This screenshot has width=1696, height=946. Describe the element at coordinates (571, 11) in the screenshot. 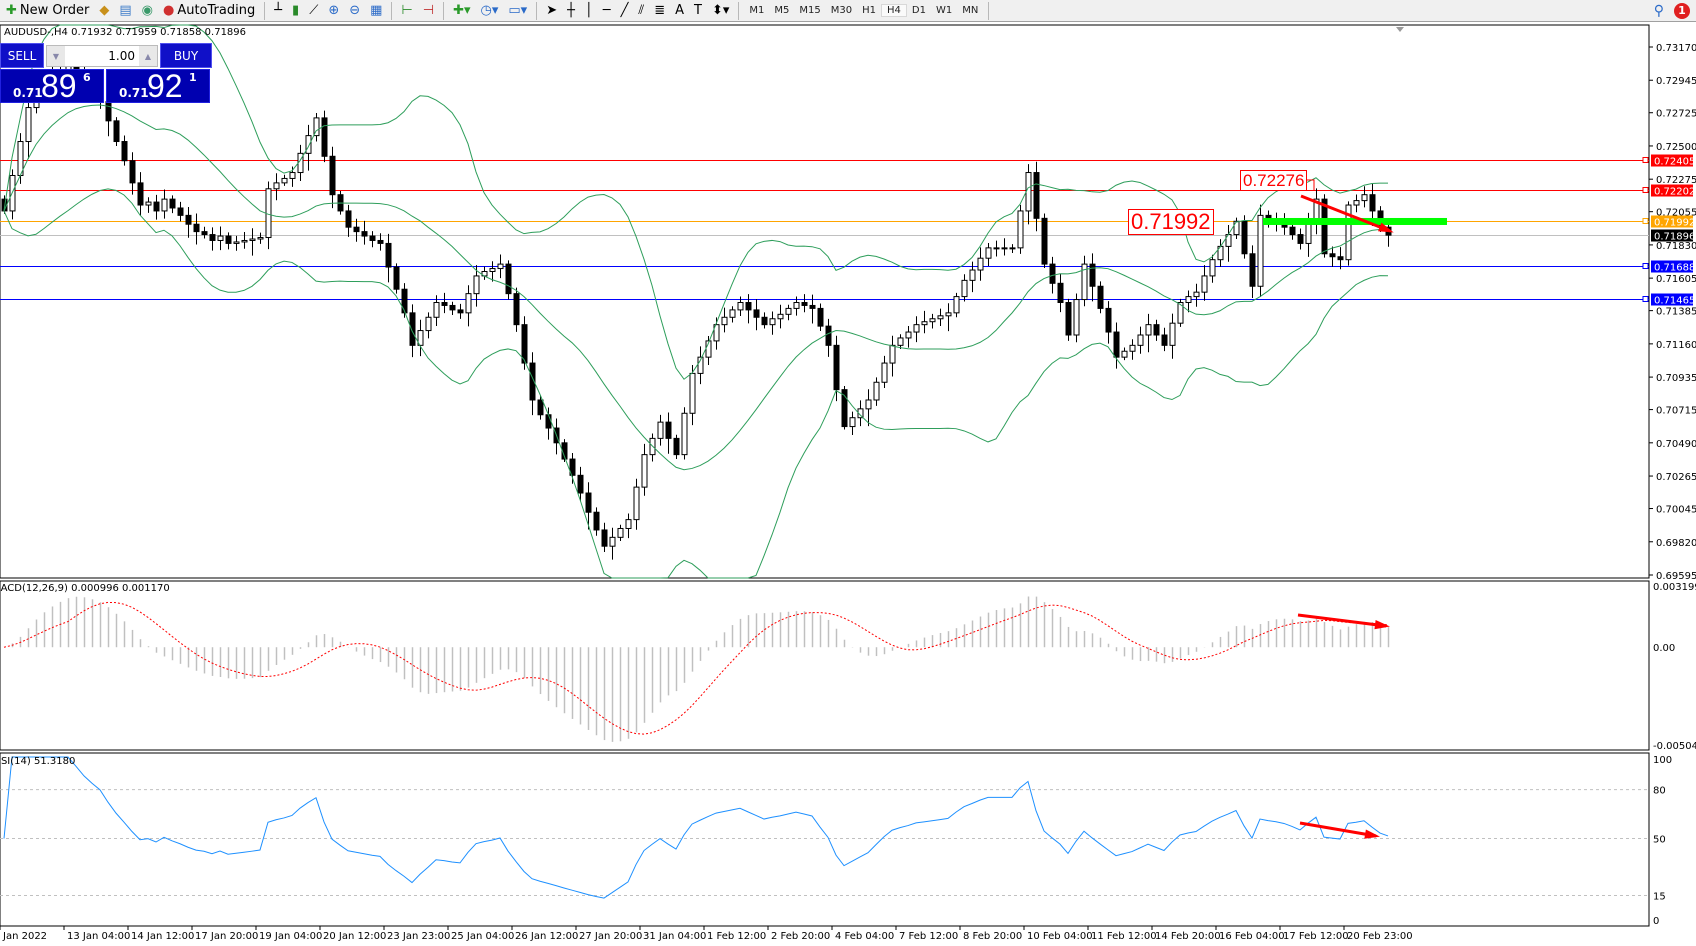

I see `crosshair-button: ┼` at that location.